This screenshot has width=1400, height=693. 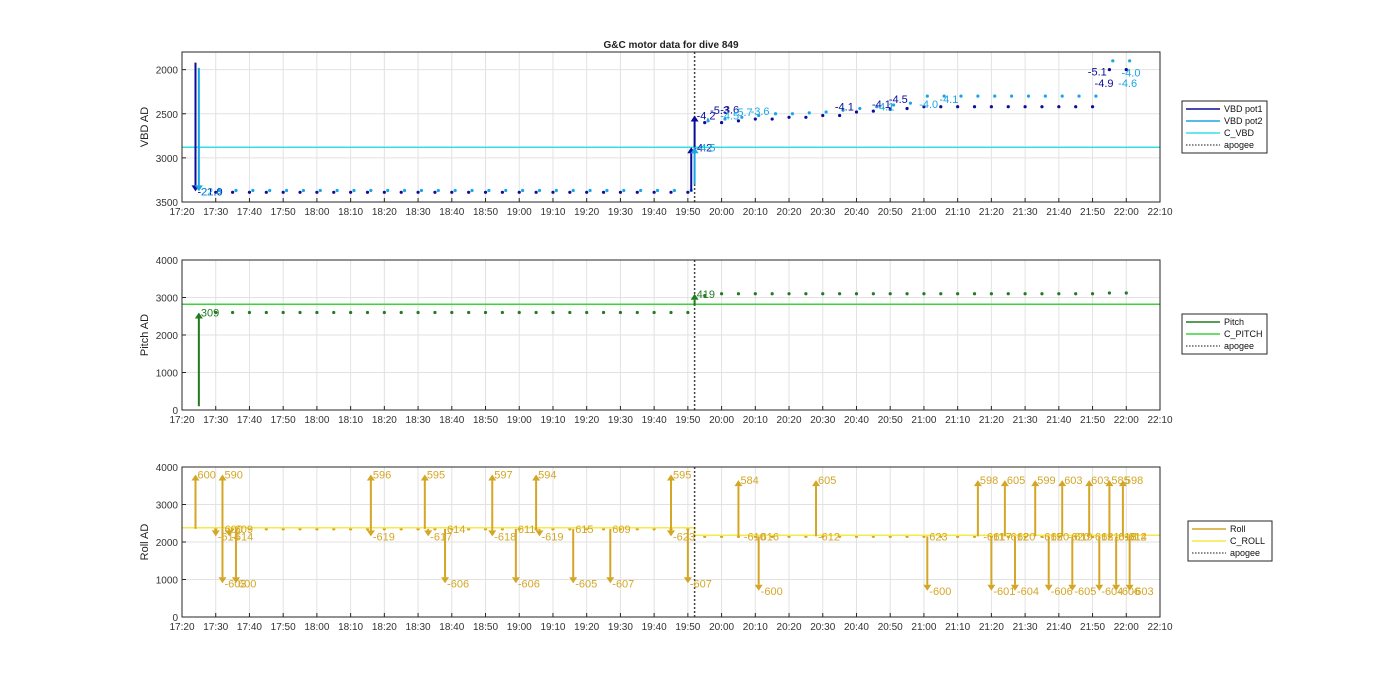 What do you see at coordinates (844, 108) in the screenshot?
I see `chart-0-annotation-10: -4.1` at bounding box center [844, 108].